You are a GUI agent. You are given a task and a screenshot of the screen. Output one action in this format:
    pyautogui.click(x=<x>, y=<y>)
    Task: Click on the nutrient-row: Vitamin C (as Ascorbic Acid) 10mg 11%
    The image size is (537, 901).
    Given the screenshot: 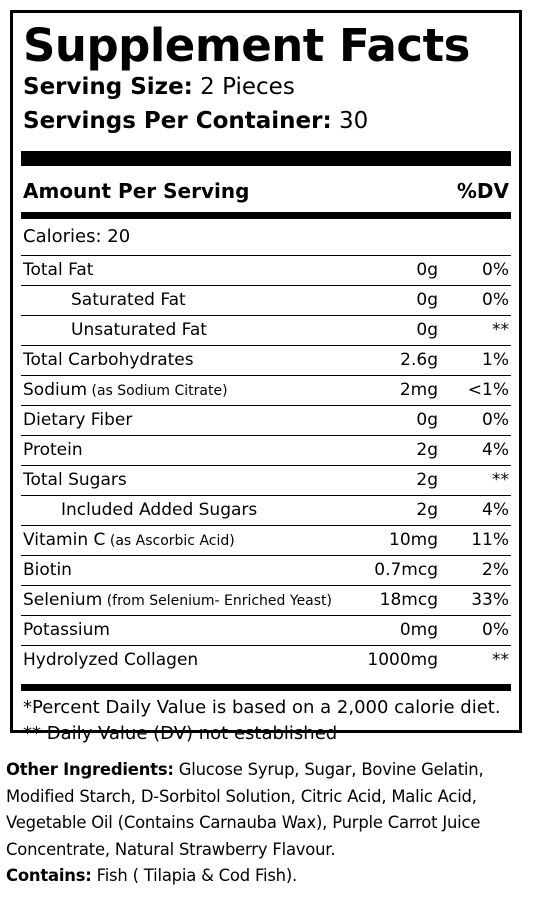 What is the action you would take?
    pyautogui.click(x=266, y=539)
    